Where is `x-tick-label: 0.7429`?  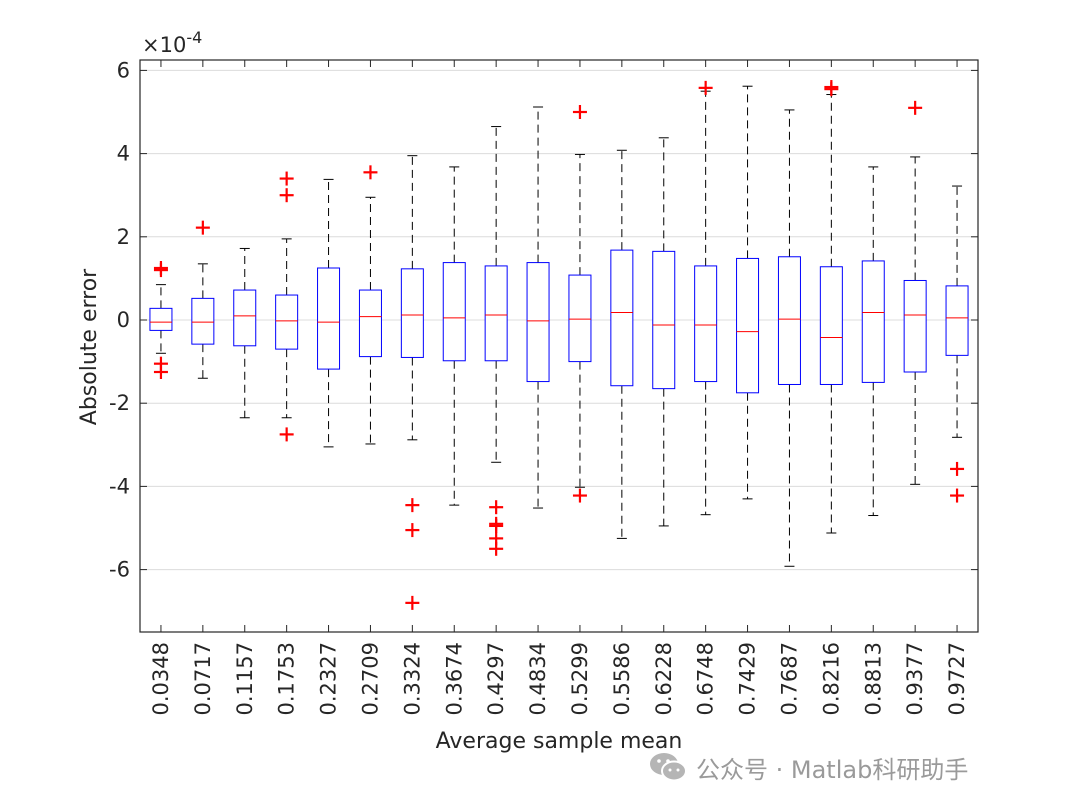 x-tick-label: 0.7429 is located at coordinates (748, 678).